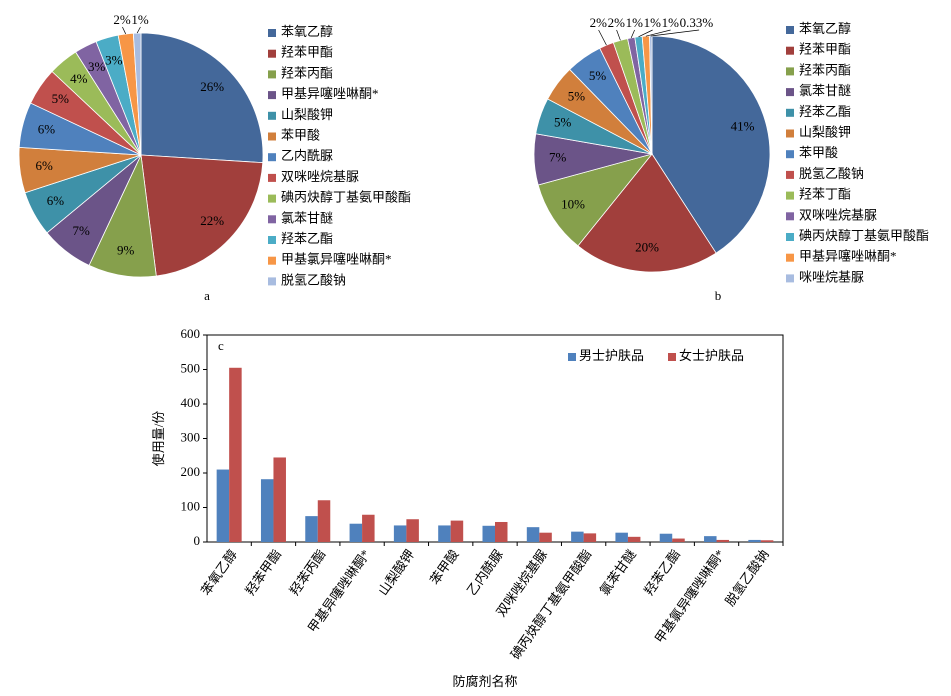 This screenshot has height=696, width=951. What do you see at coordinates (191, 471) in the screenshot?
I see `y-tick-label: 200` at bounding box center [191, 471].